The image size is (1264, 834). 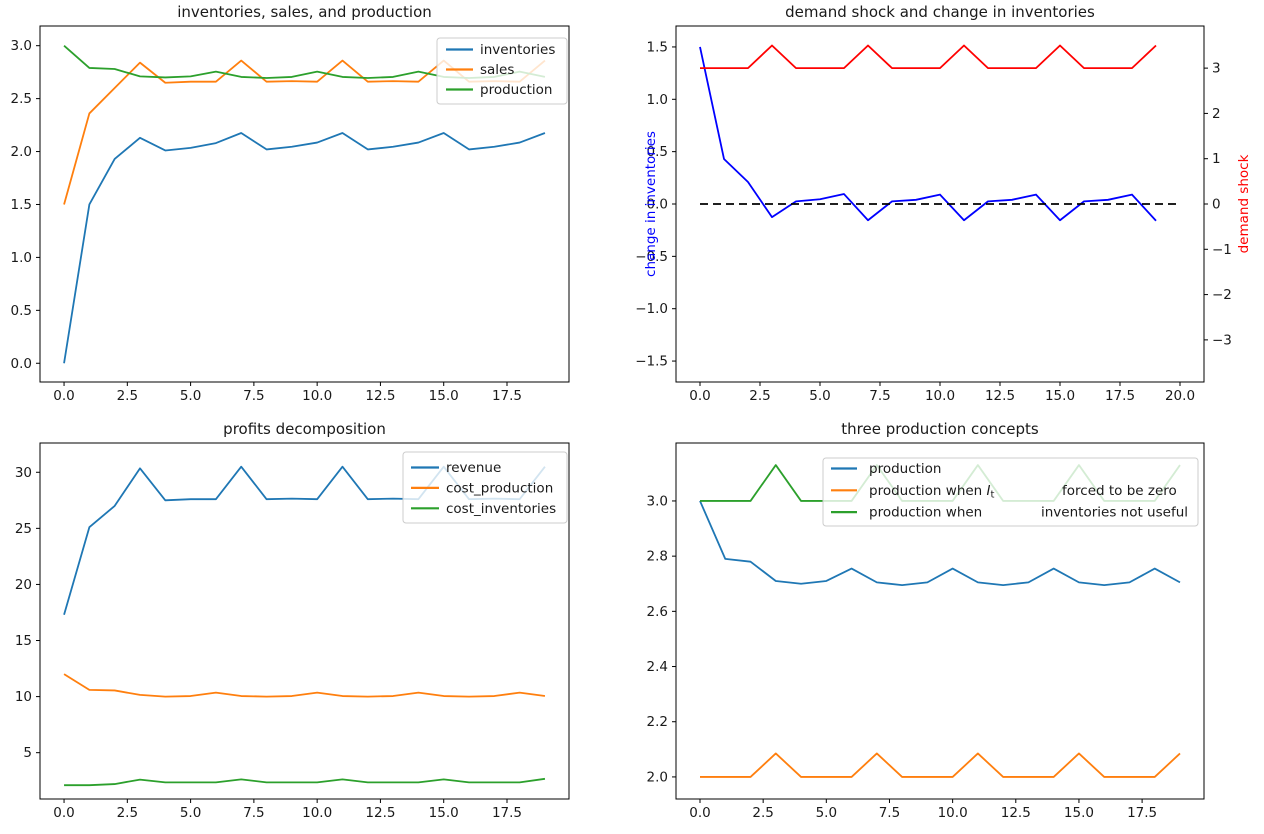 I want to click on svg-text: 2.2, so click(x=657, y=722).